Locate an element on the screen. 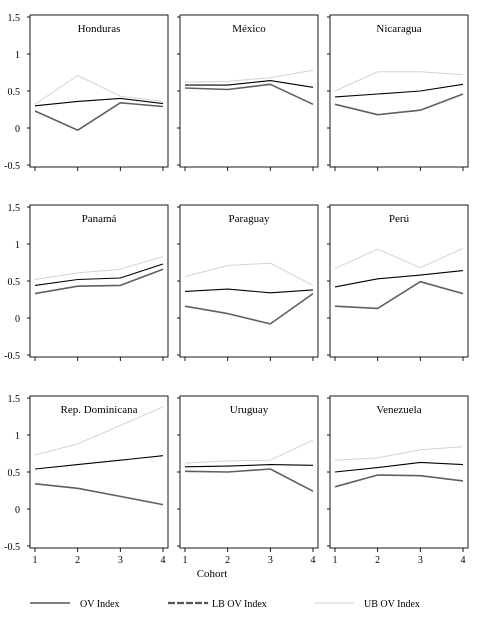  panel-honduras: 1.5 1 0.5 0 -0.5 Honduras is located at coordinates (86, 92).